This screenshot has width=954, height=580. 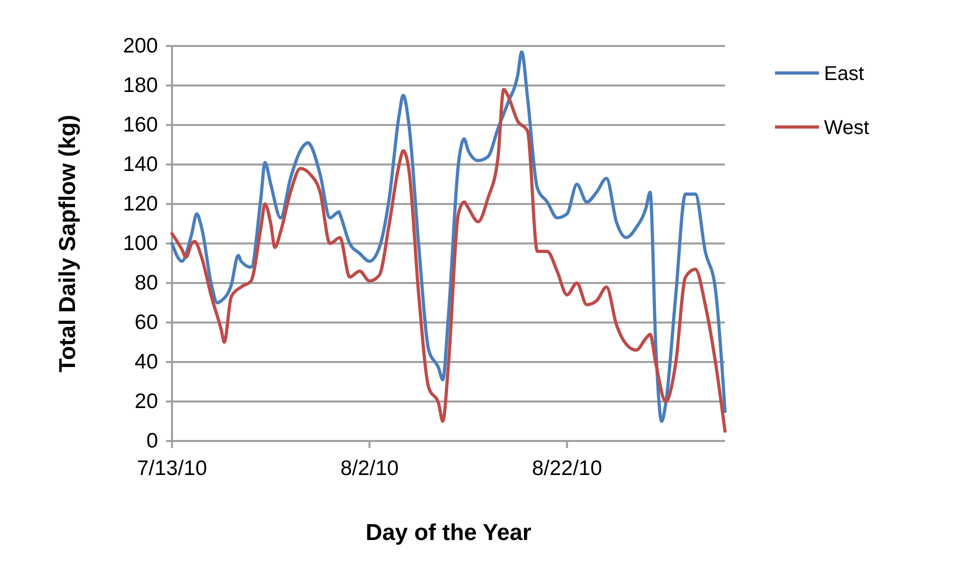 I want to click on y-tick-label: 120, so click(x=140, y=204).